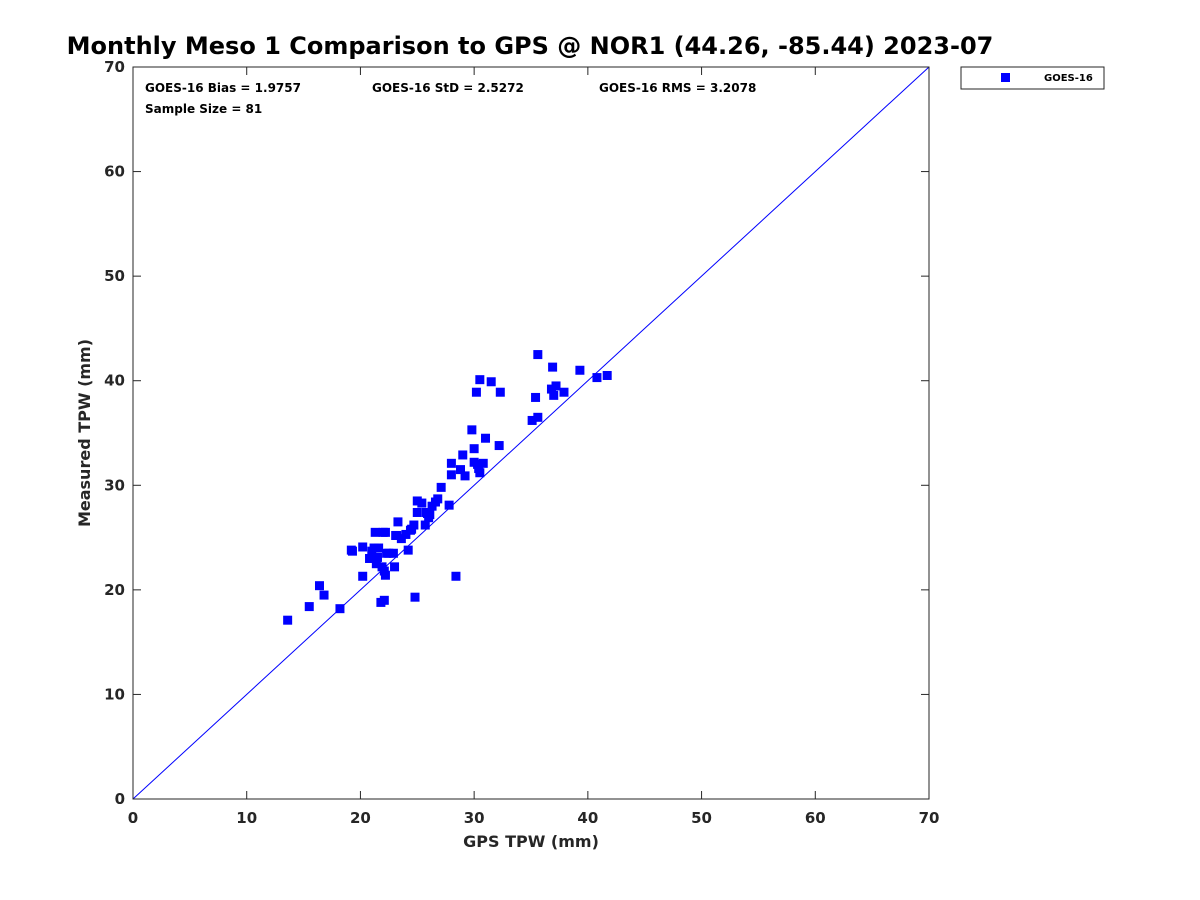 The height and width of the screenshot is (900, 1200). I want to click on legend-box, so click(1032, 78).